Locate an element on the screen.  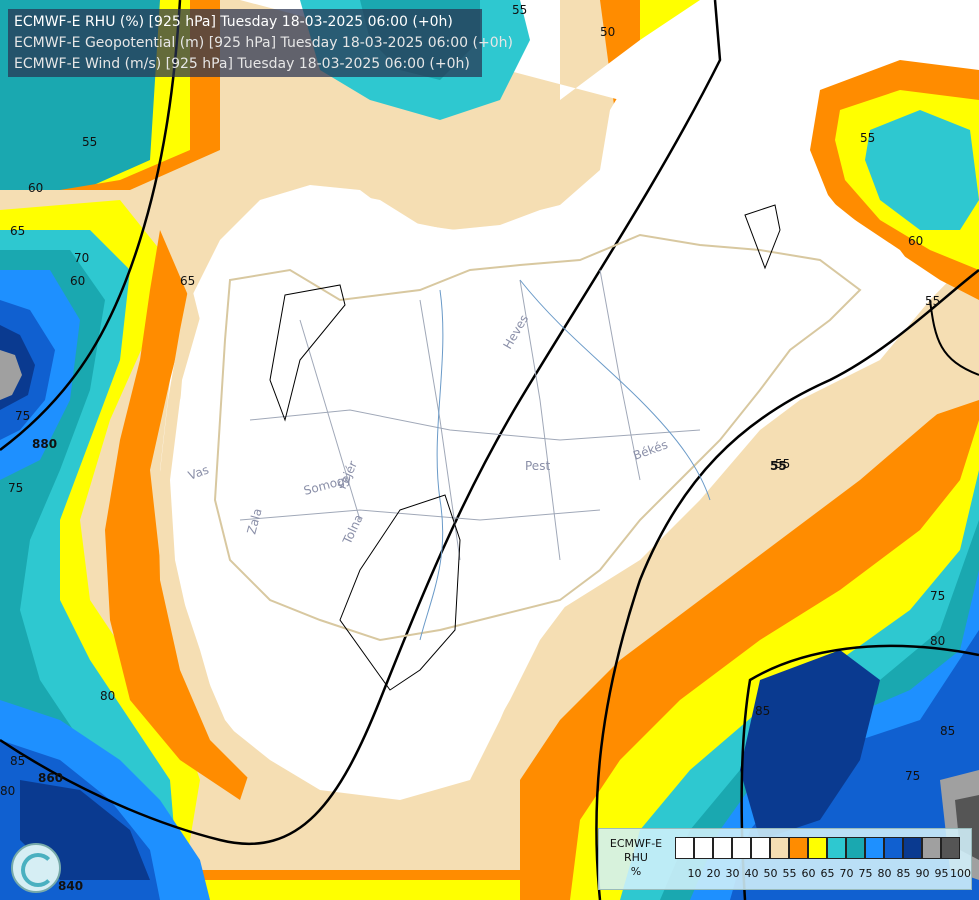
area-outline-west is located at coordinates (307, 353).